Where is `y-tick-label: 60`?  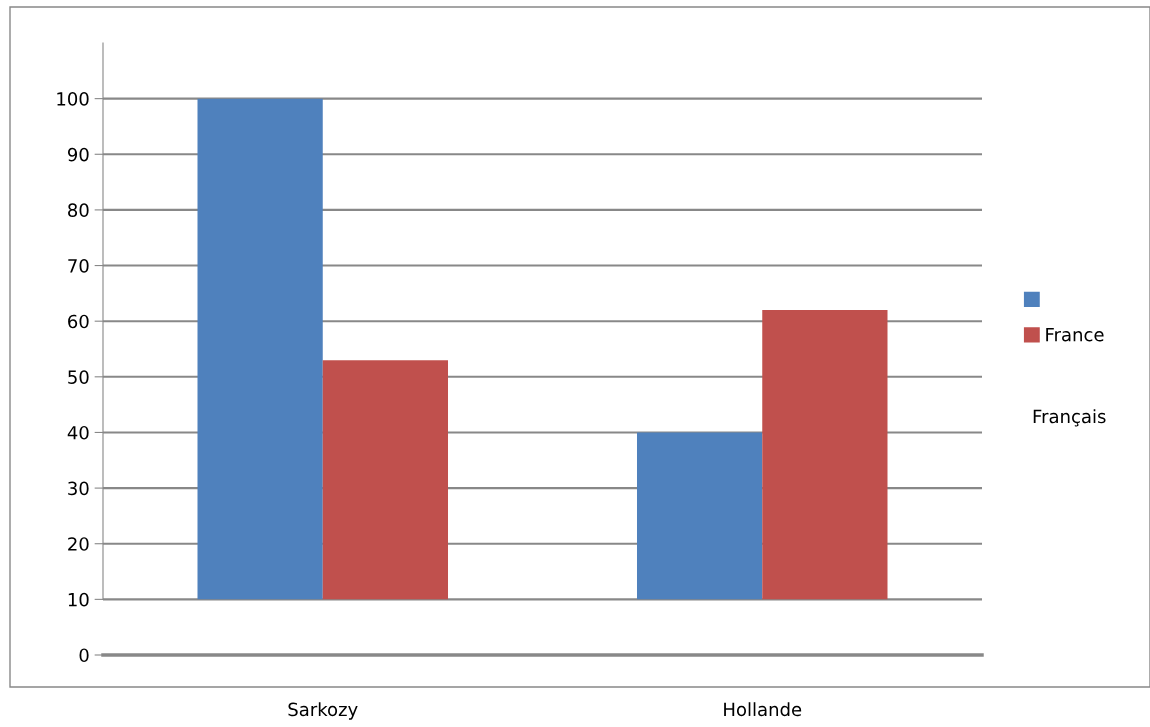 y-tick-label: 60 is located at coordinates (78, 321).